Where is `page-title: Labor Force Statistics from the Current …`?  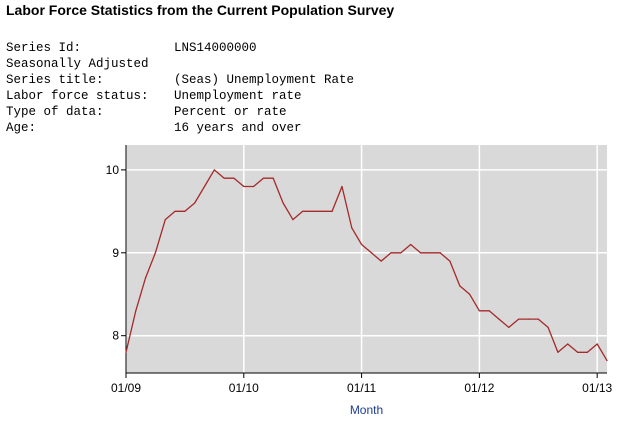
page-title: Labor Force Statistics from the Current … is located at coordinates (200, 10).